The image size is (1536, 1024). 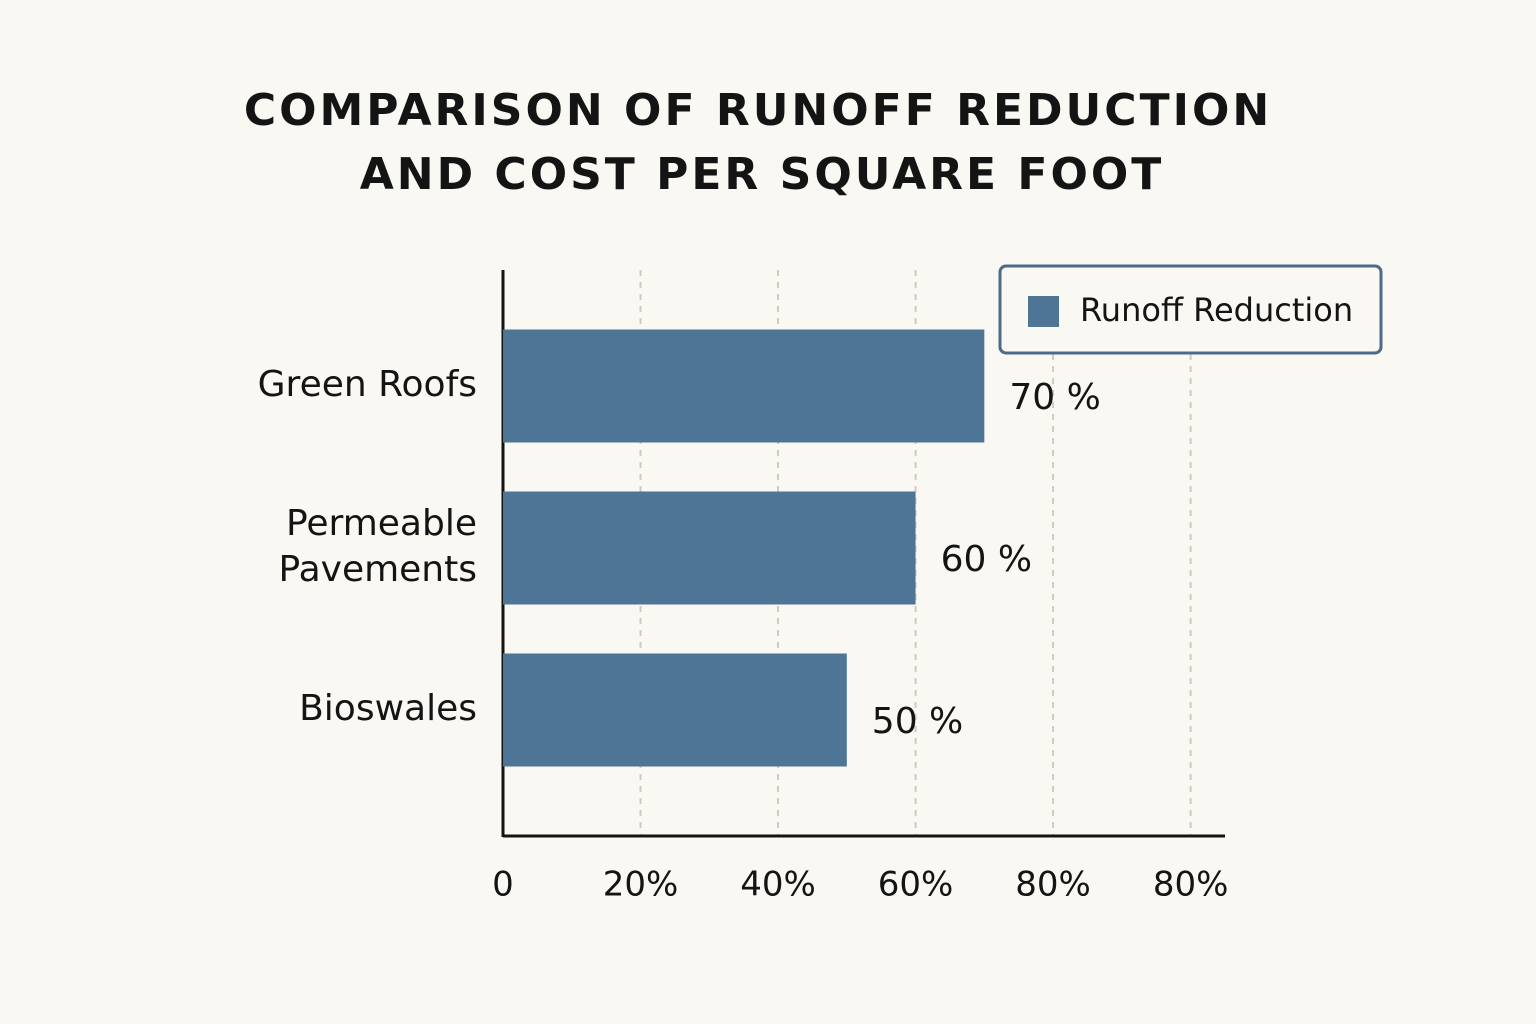 What do you see at coordinates (986, 559) in the screenshot?
I see `value-label: 60 %` at bounding box center [986, 559].